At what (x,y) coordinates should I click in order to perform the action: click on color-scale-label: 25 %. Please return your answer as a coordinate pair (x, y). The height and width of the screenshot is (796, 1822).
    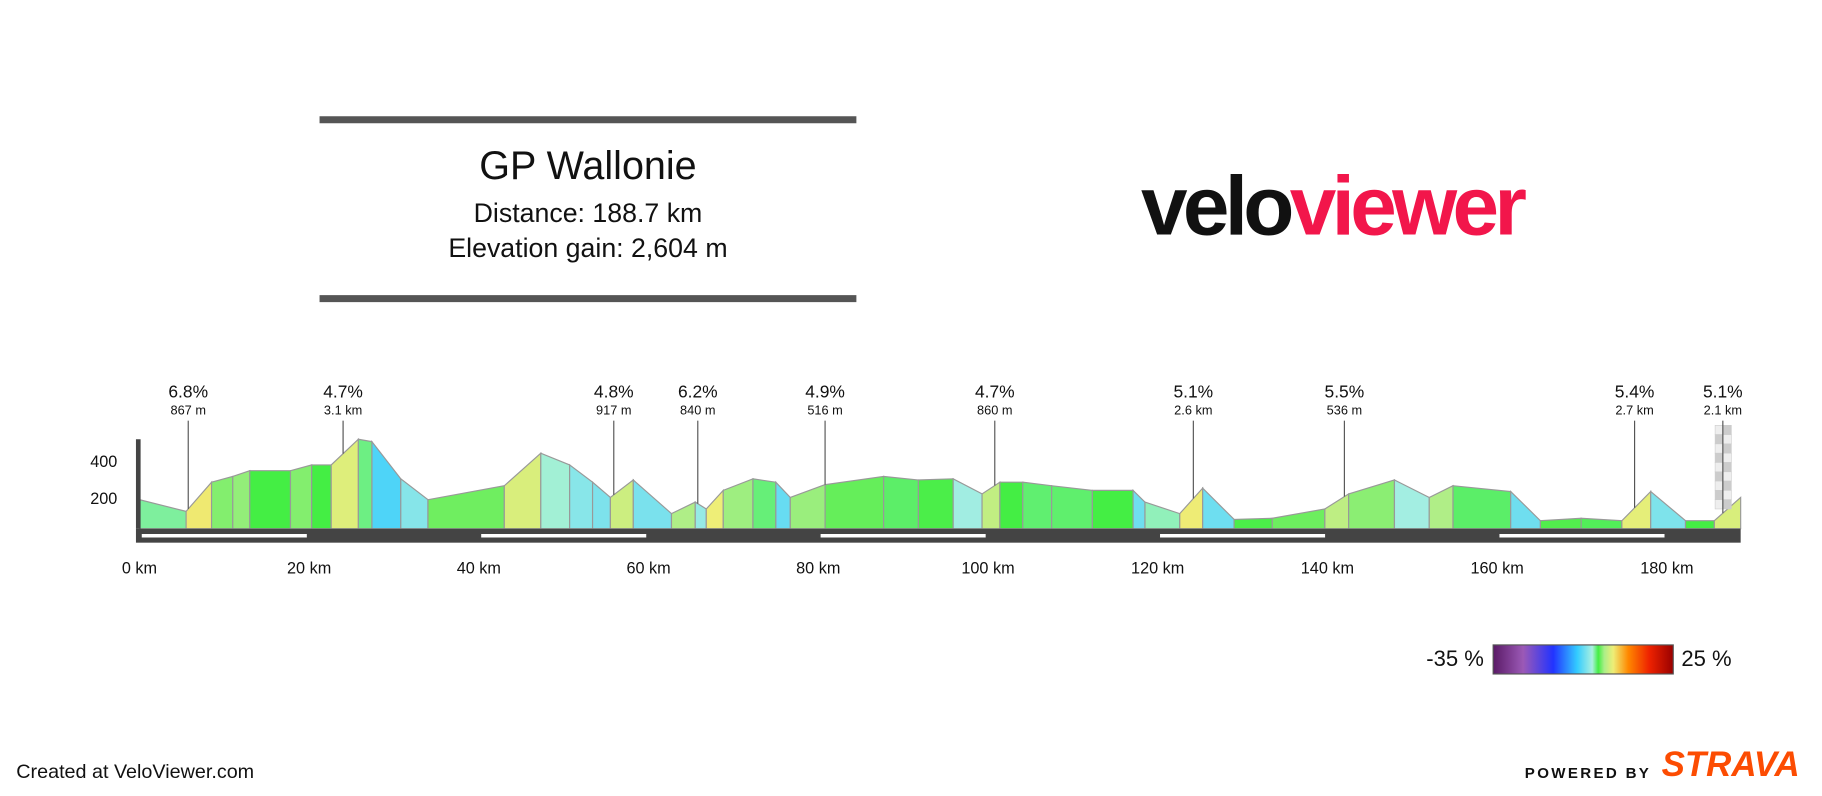
    Looking at the image, I should click on (1706, 658).